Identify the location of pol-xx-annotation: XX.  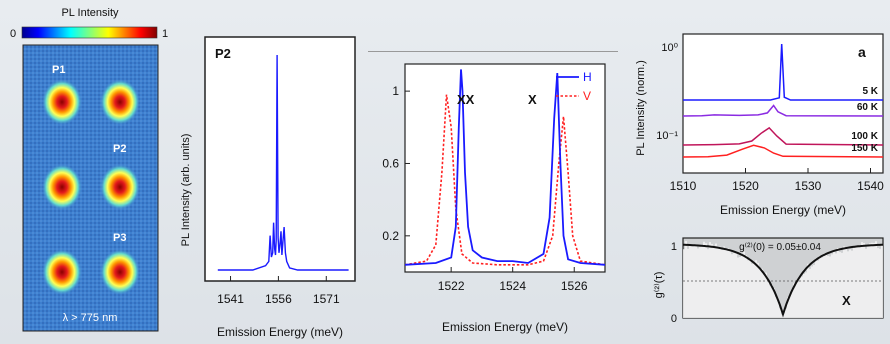
(466, 99).